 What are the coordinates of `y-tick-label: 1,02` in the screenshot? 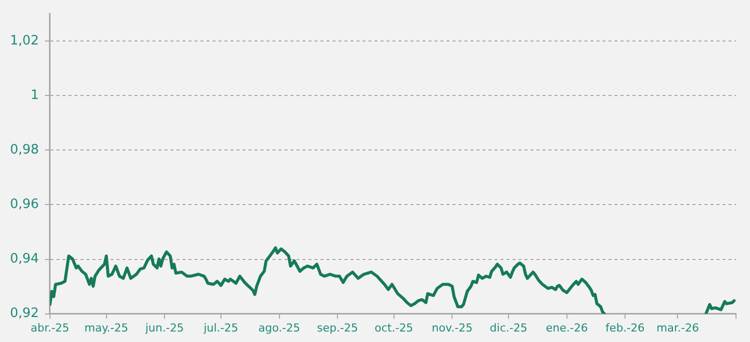 It's located at (24, 40).